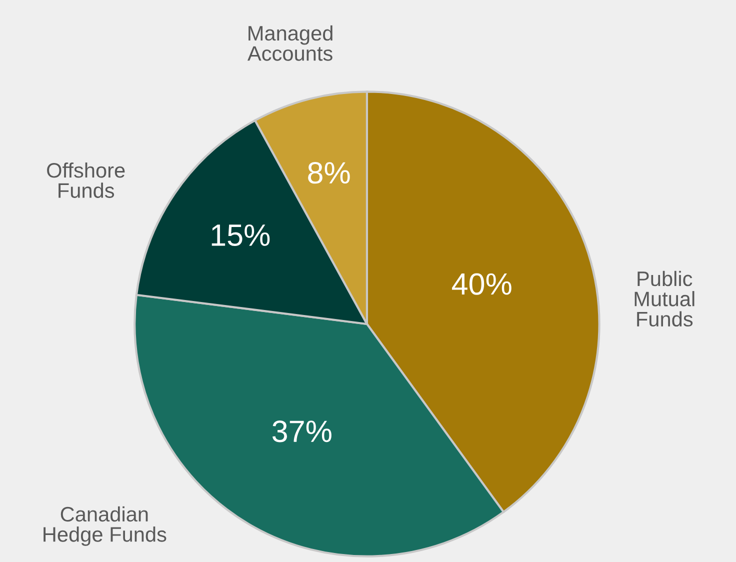  What do you see at coordinates (241, 235) in the screenshot?
I see `data-label: 15%` at bounding box center [241, 235].